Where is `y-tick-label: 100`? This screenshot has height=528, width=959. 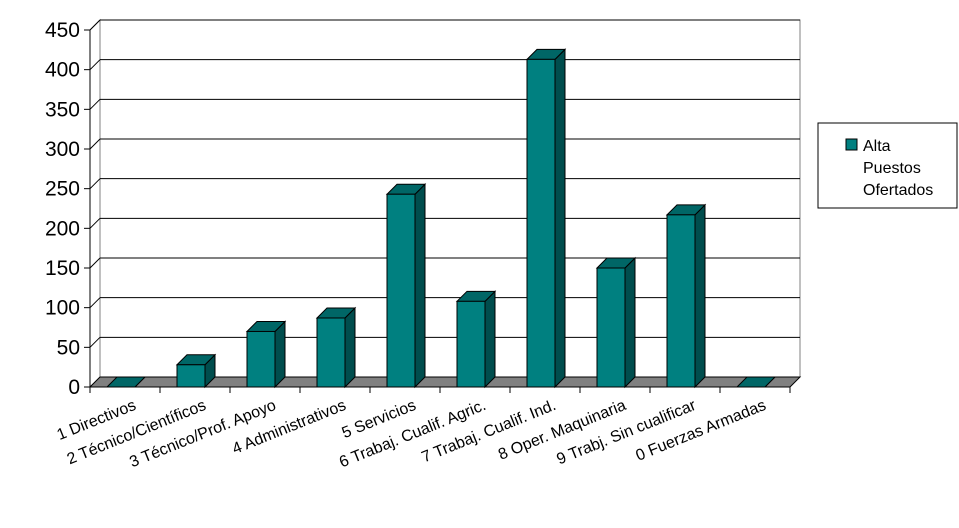
y-tick-label: 100 is located at coordinates (62, 308).